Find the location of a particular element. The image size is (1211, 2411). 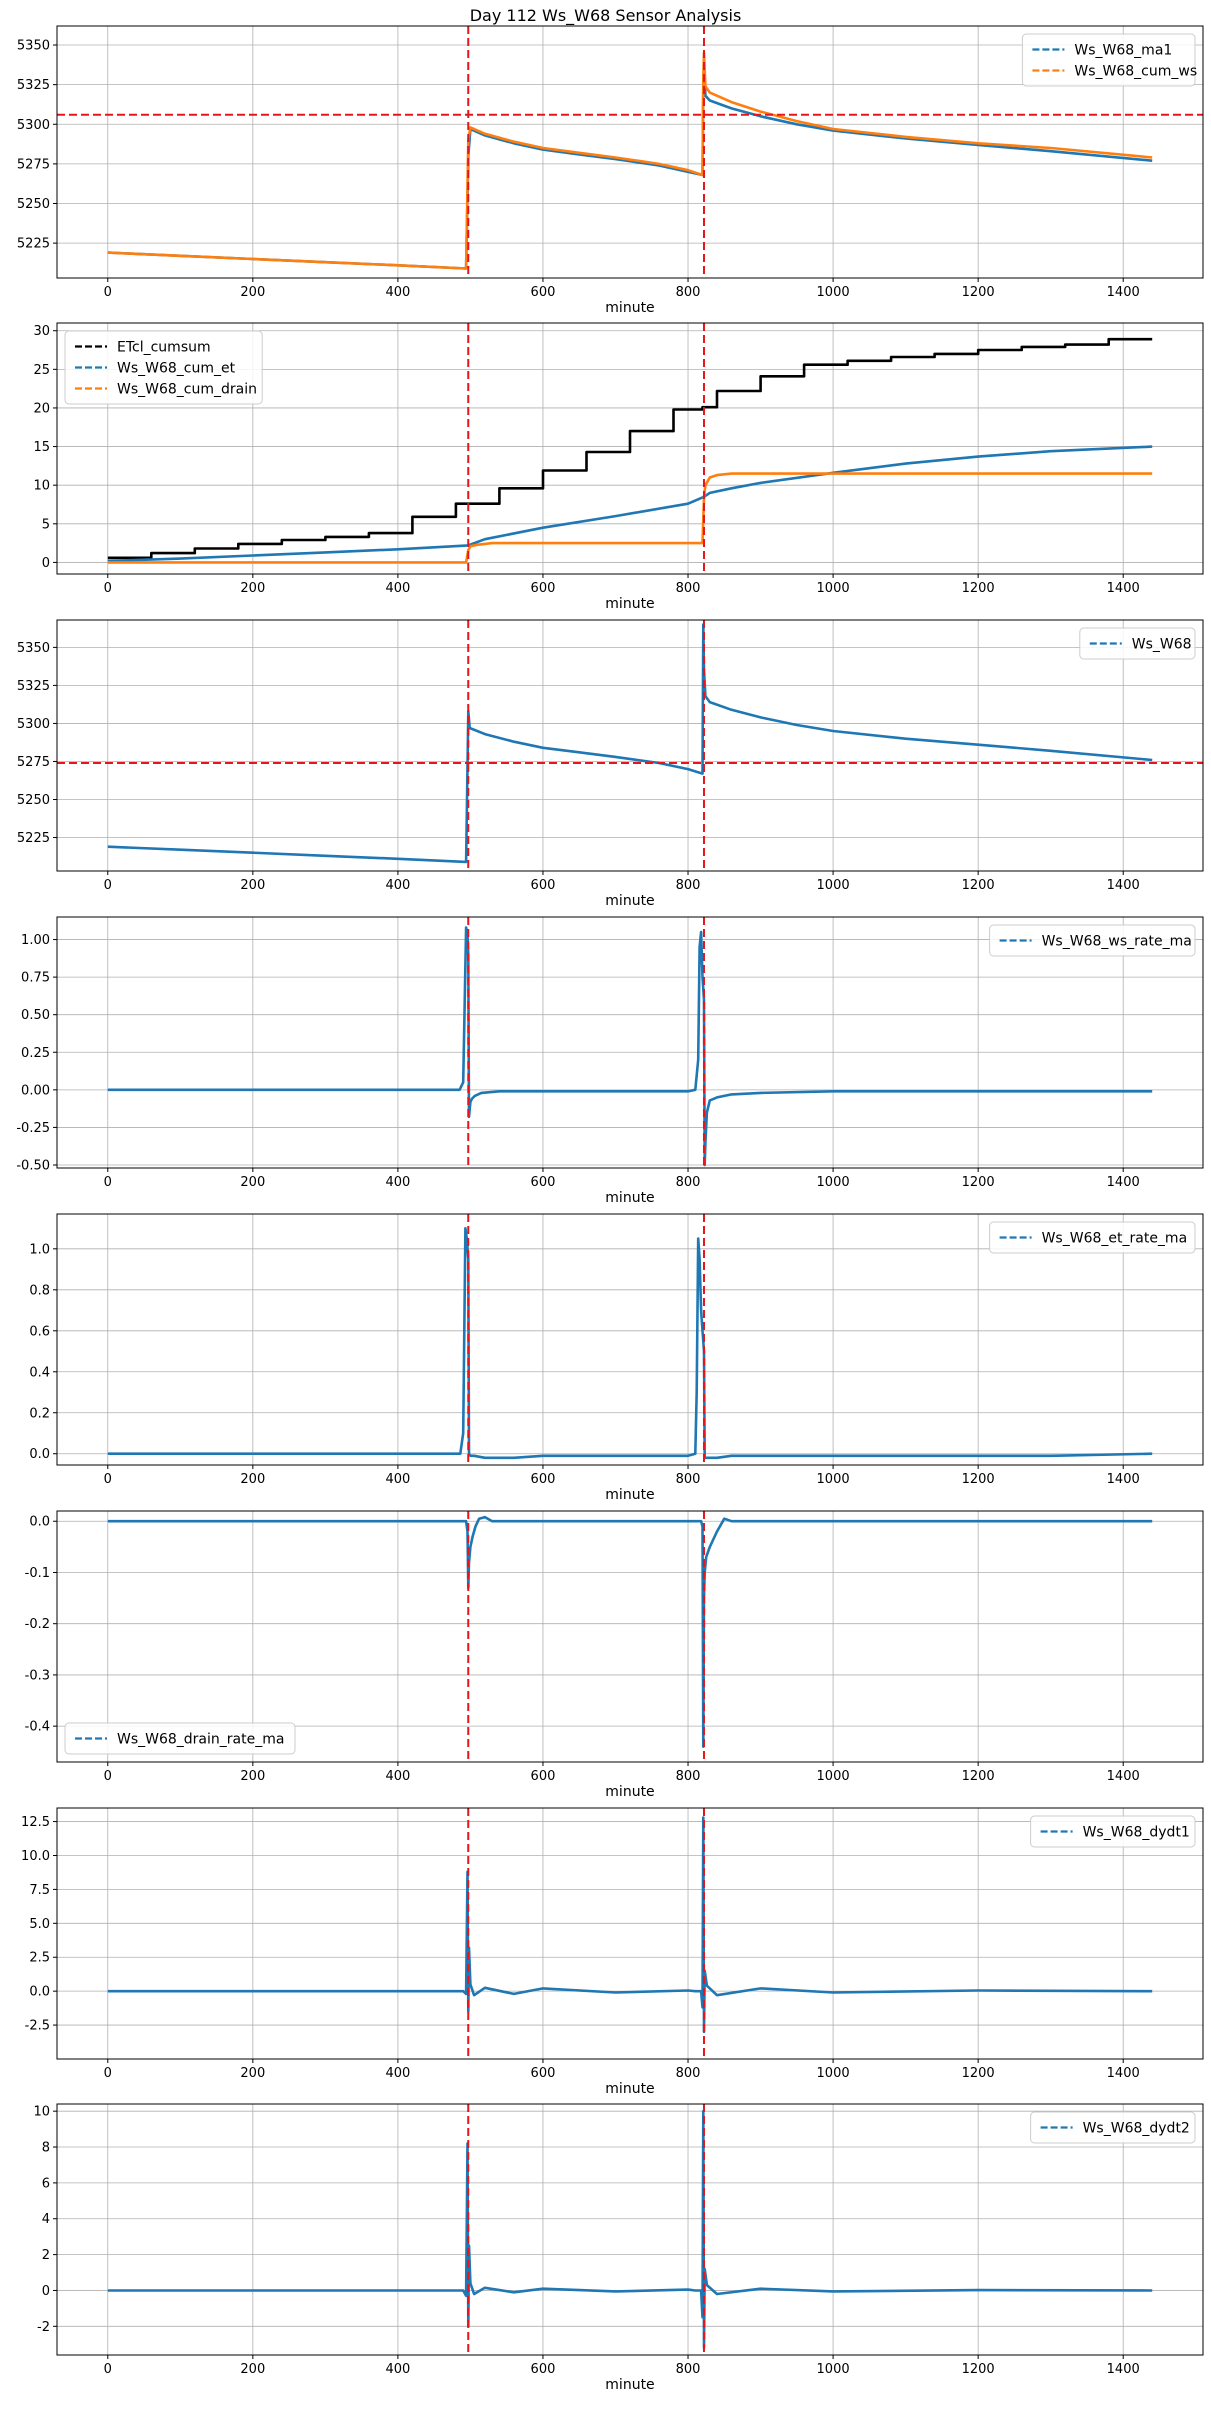

series-line-Ws_W68 is located at coordinates (630, 743).